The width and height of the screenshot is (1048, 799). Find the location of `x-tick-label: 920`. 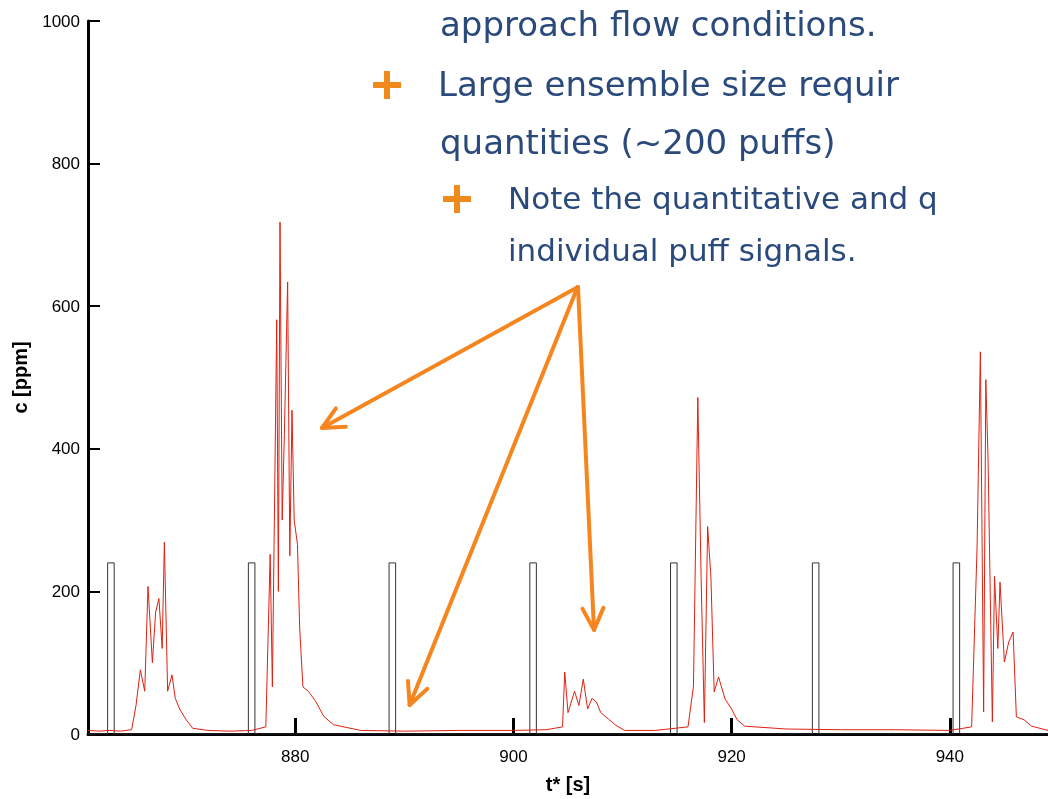

x-tick-label: 920 is located at coordinates (731, 756).